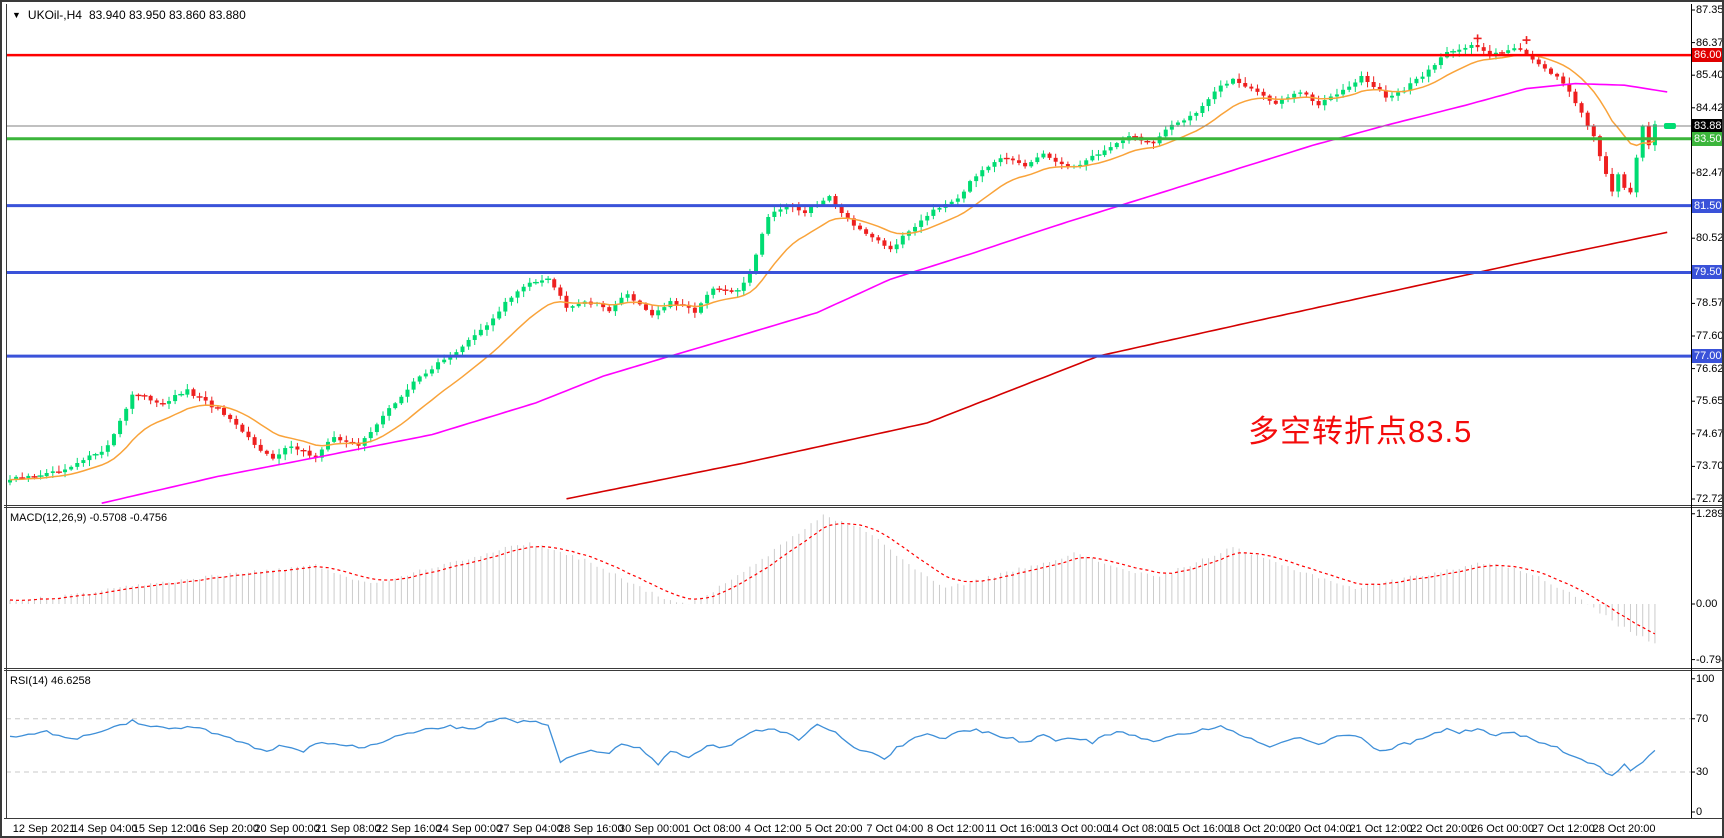 Image resolution: width=1724 pixels, height=838 pixels. I want to click on symbol-dropdown-icon: ▼, so click(16, 15).